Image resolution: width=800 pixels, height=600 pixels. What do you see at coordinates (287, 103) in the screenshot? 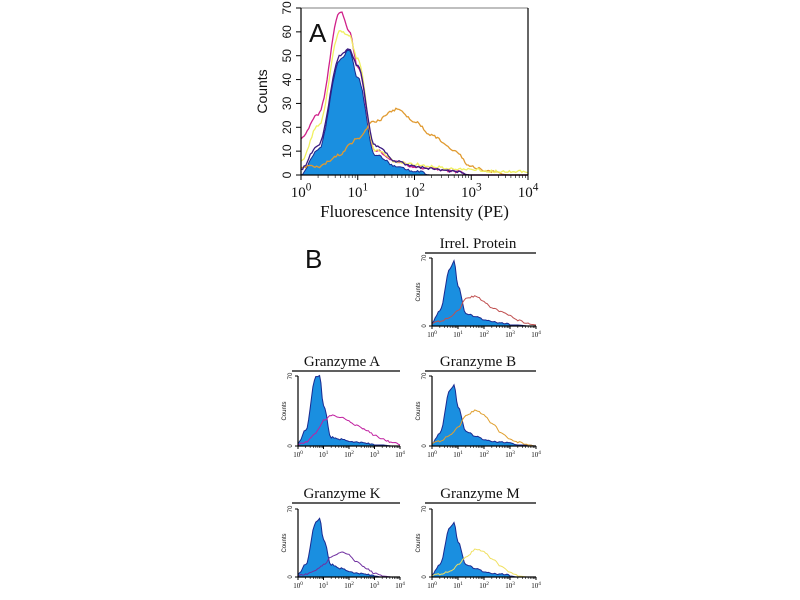
I see `y-tick-label: 30` at bounding box center [287, 103].